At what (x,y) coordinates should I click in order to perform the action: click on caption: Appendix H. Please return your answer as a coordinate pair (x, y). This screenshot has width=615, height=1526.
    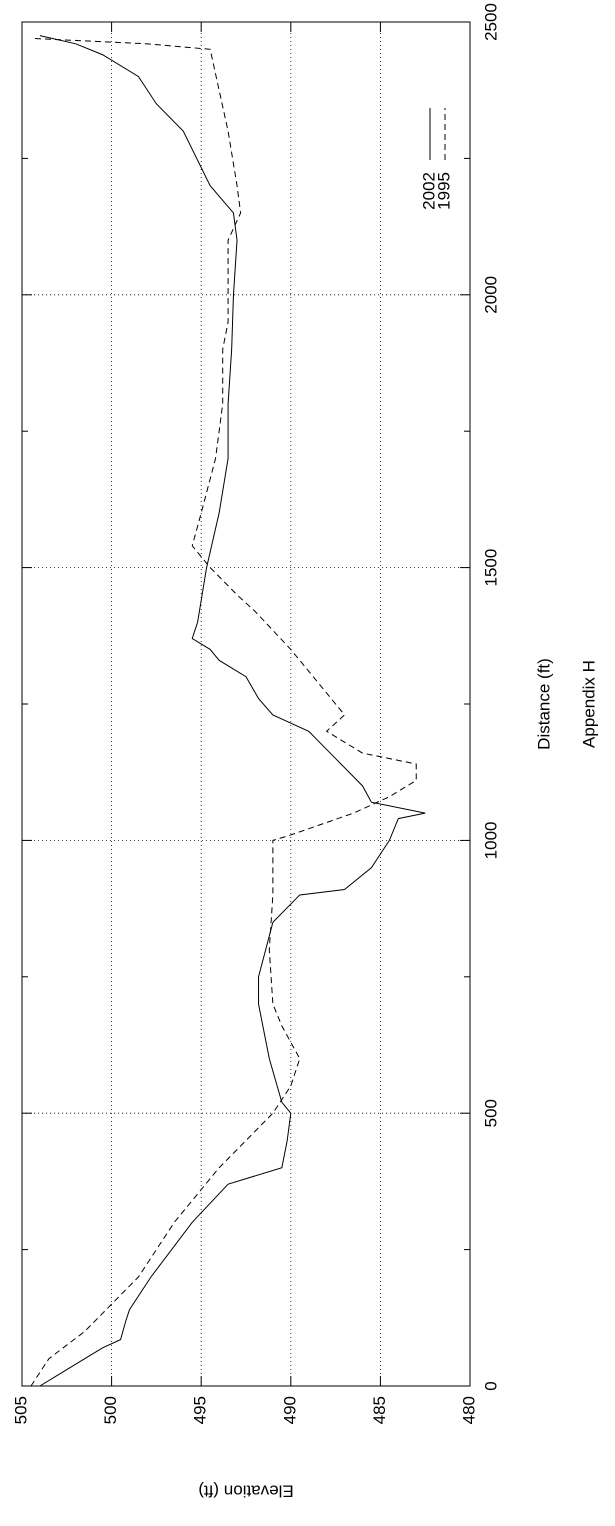
    Looking at the image, I should click on (588, 704).